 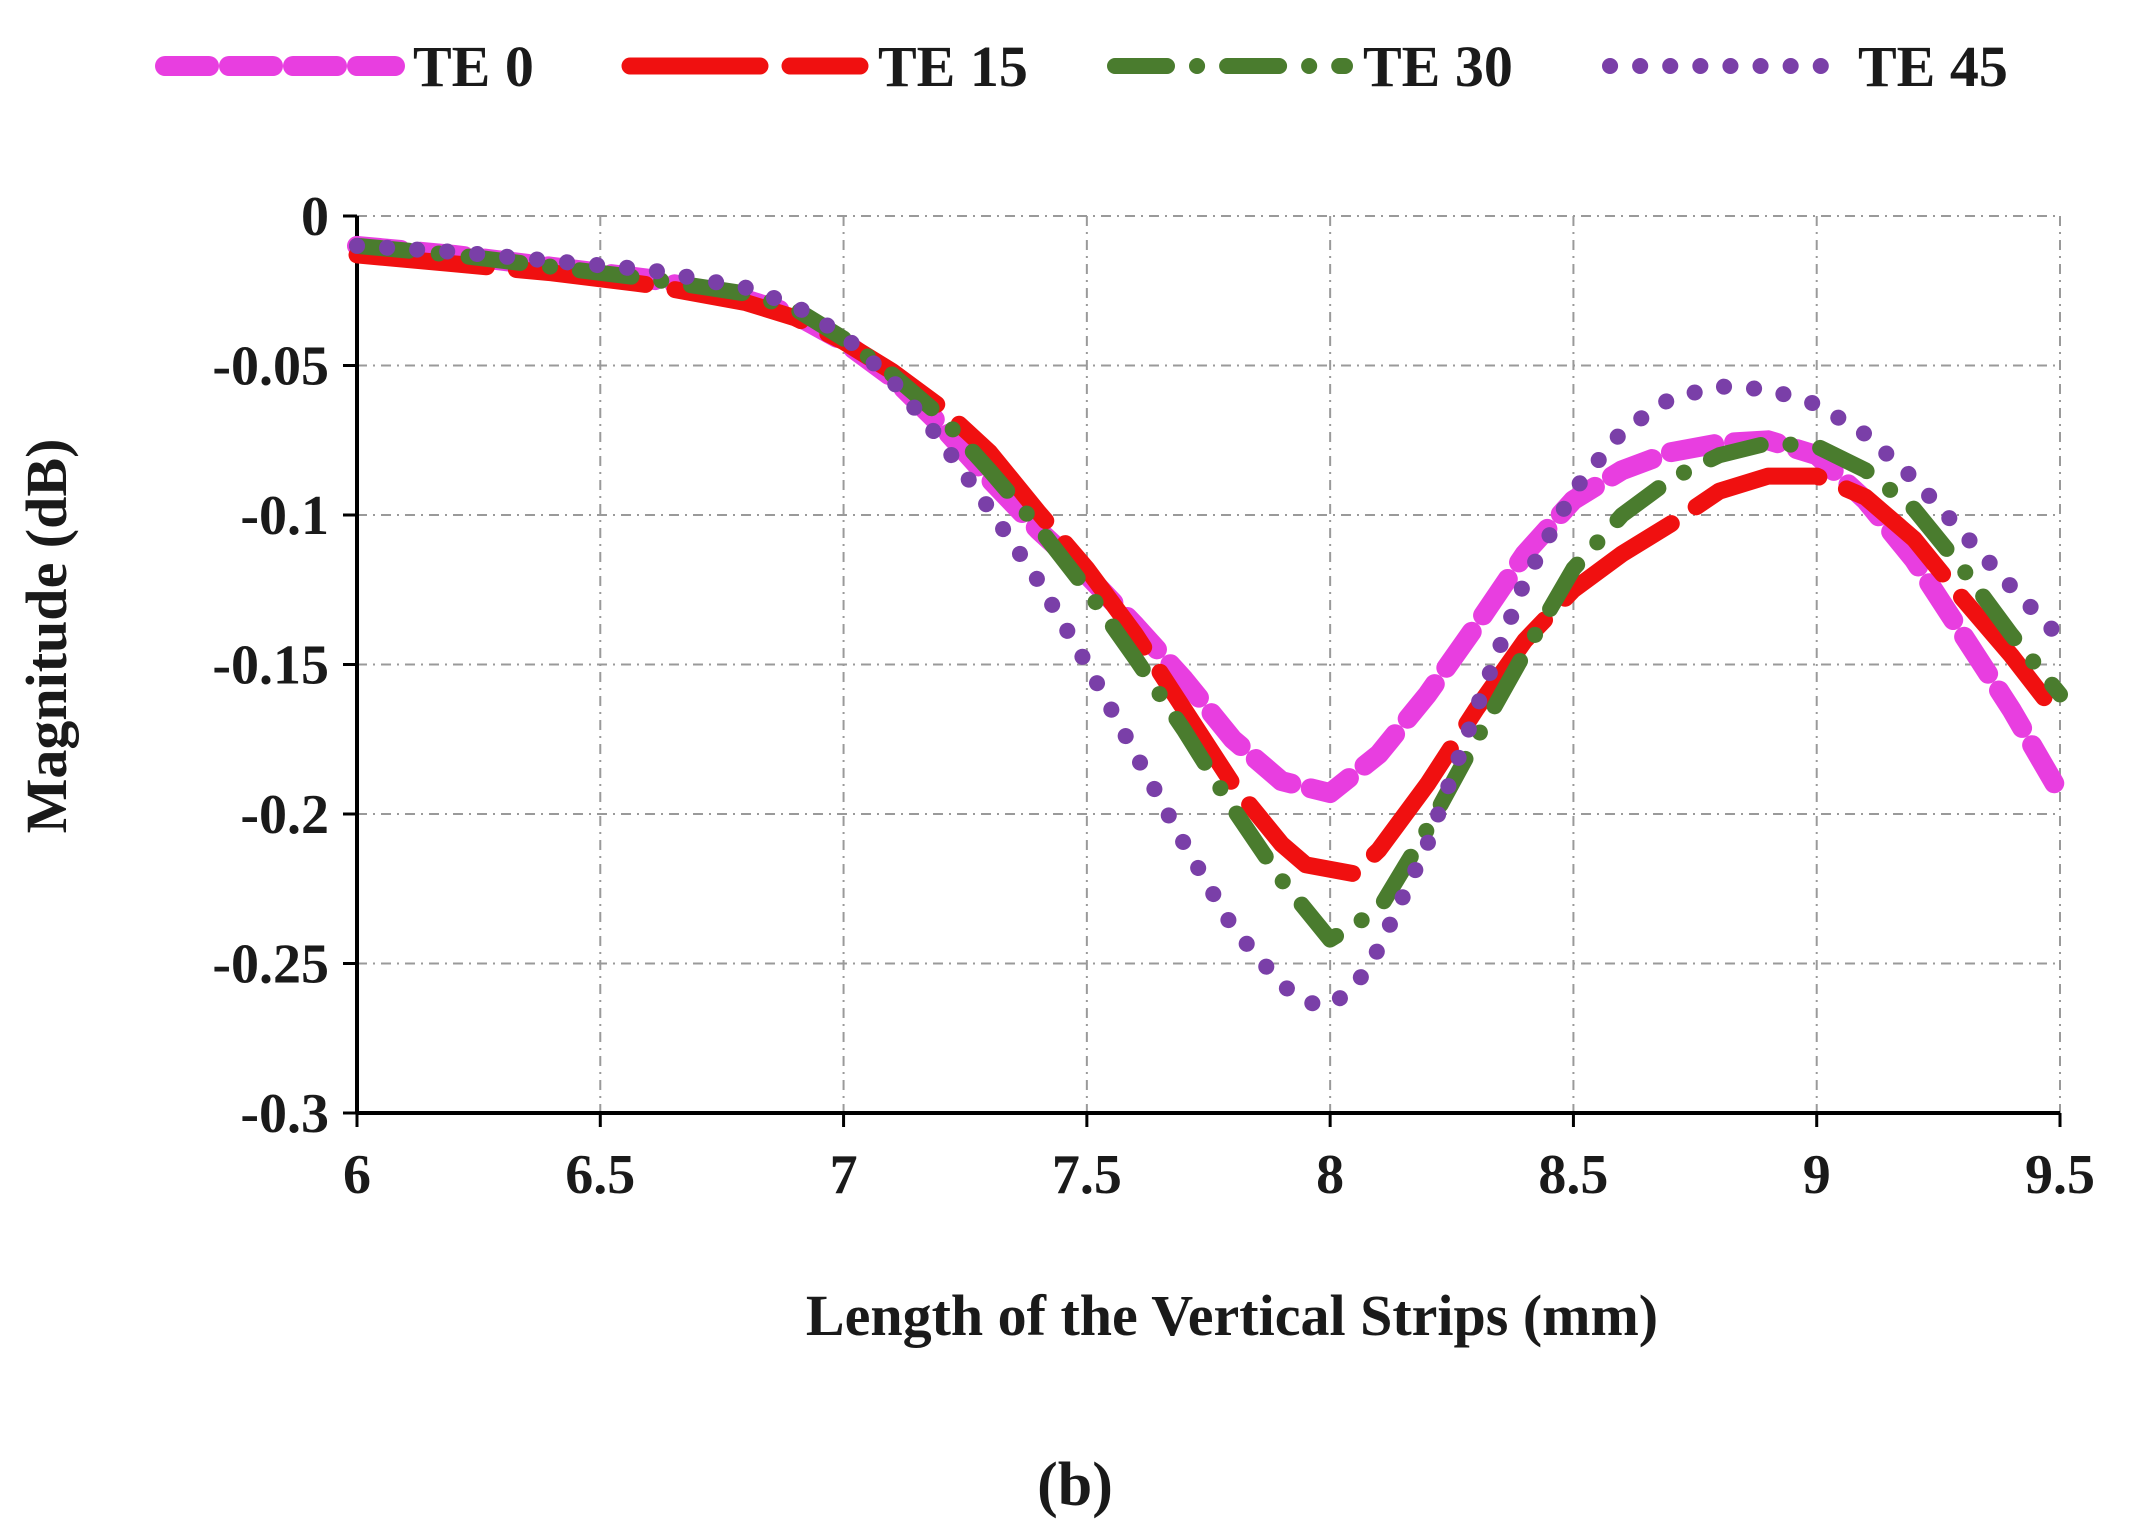 I want to click on x-tick-label: 7, so click(x=844, y=1175).